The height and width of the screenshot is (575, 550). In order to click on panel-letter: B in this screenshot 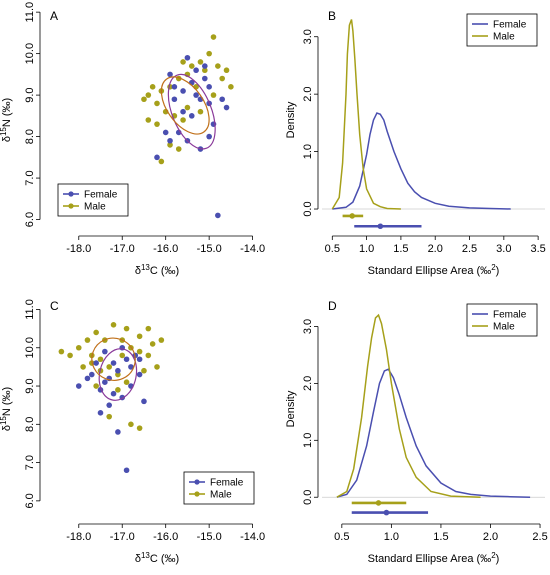, I will do `click(332, 16)`.